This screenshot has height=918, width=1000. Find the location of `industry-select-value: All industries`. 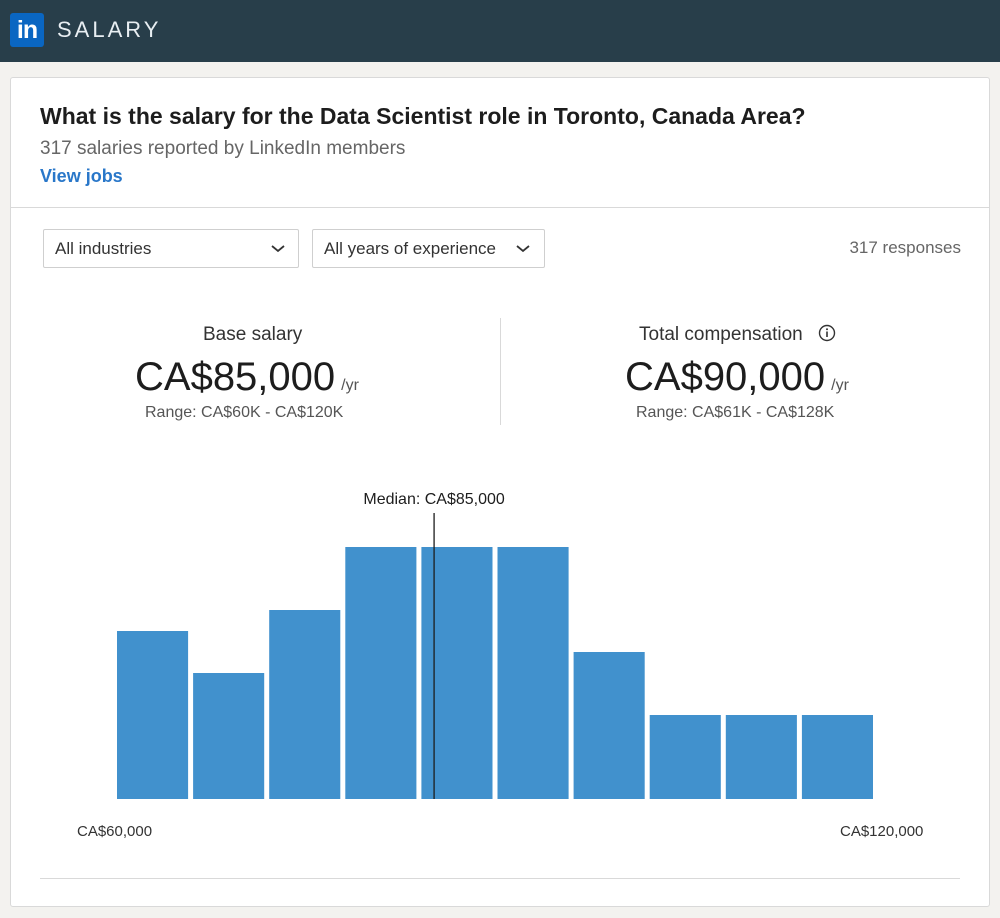

industry-select-value: All industries is located at coordinates (103, 248).